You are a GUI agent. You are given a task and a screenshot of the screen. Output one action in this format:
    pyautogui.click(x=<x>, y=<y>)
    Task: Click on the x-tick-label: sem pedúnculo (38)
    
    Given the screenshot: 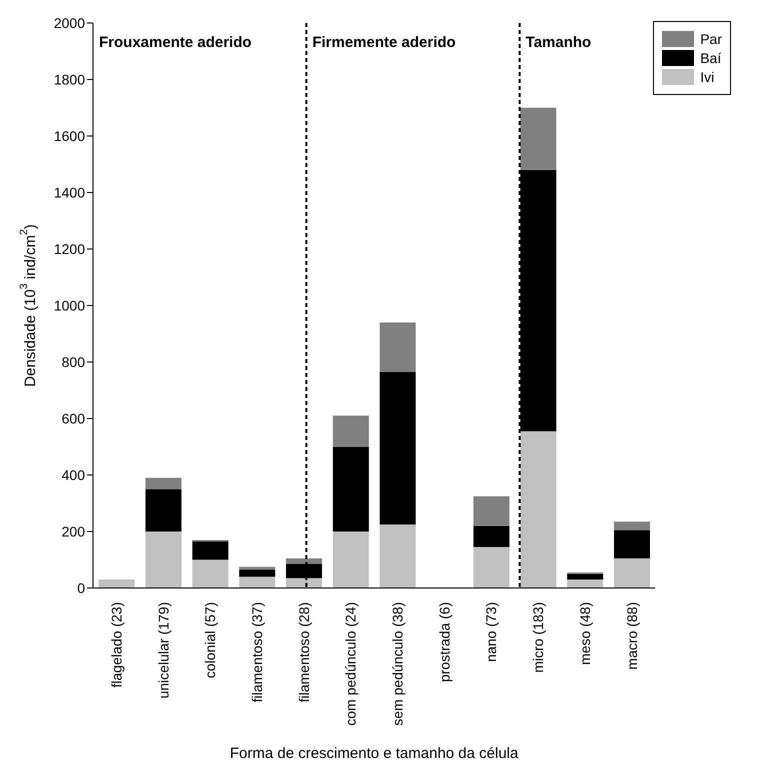 What is the action you would take?
    pyautogui.click(x=398, y=664)
    